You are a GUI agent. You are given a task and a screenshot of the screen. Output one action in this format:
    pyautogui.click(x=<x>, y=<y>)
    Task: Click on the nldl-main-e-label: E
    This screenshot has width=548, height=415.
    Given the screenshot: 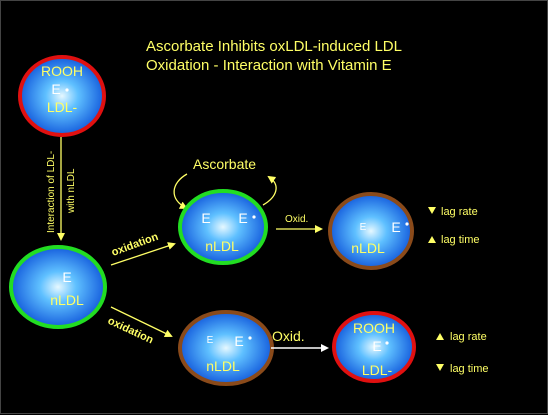 What is the action you would take?
    pyautogui.click(x=66, y=277)
    